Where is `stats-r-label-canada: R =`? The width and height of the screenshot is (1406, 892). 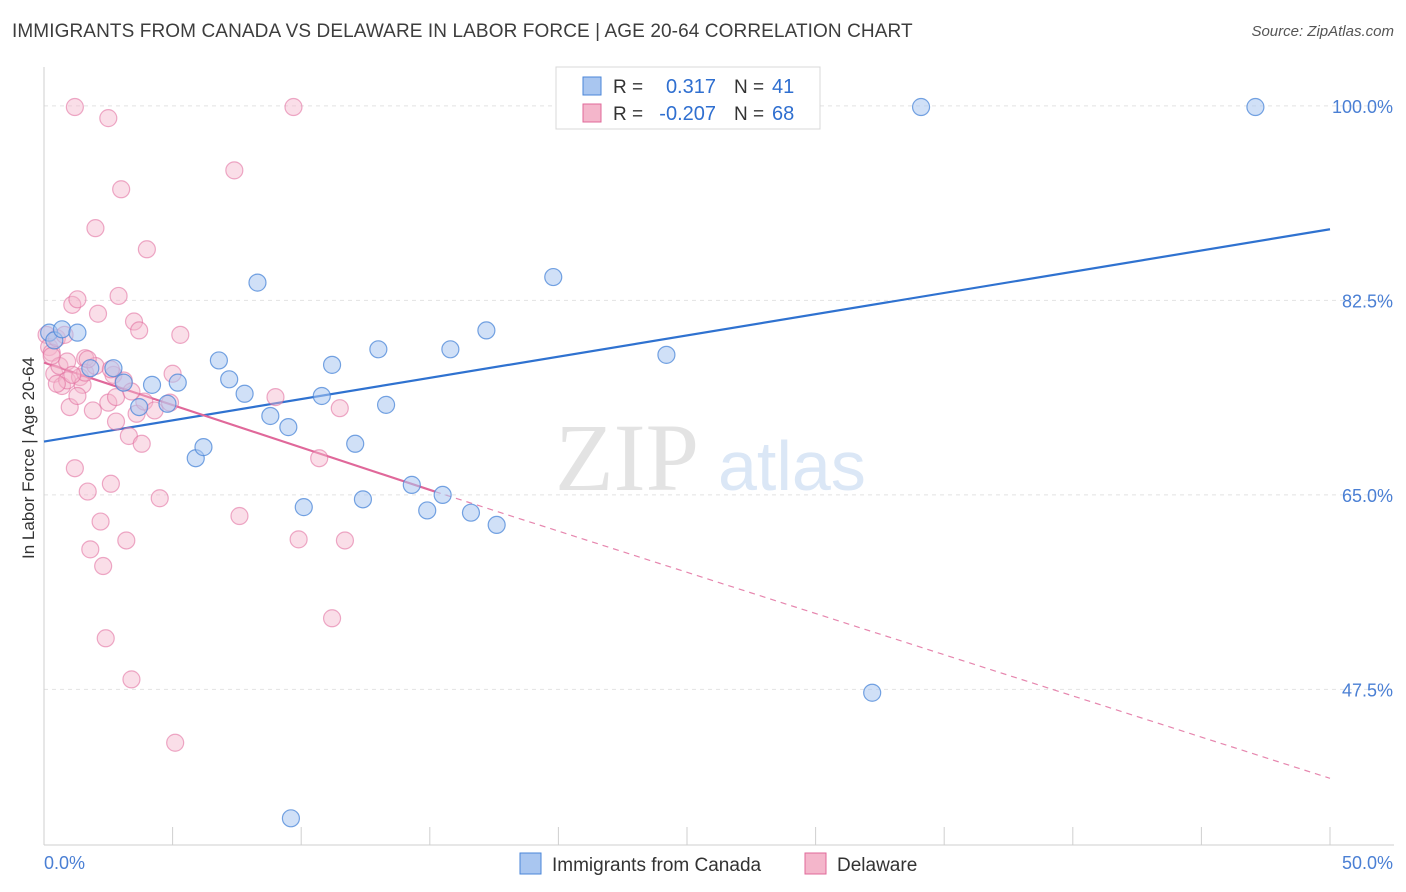 stats-r-label-canada: R = is located at coordinates (628, 87).